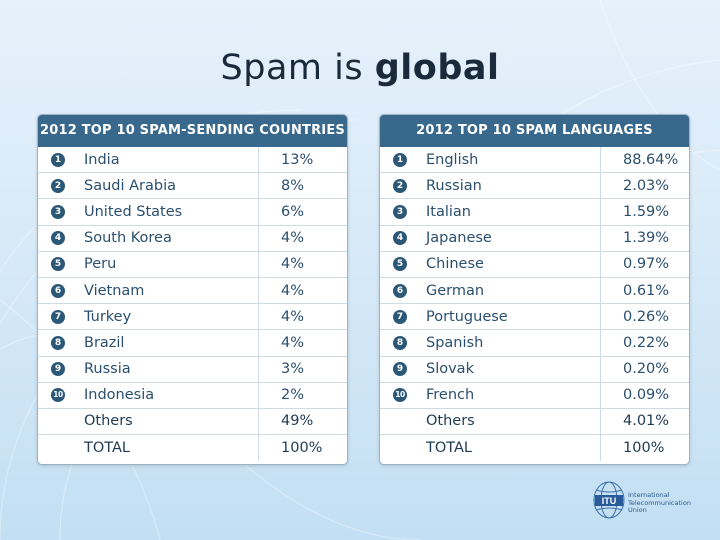 This screenshot has height=540, width=720. Describe the element at coordinates (100, 264) in the screenshot. I see `country-name: Peru` at that location.